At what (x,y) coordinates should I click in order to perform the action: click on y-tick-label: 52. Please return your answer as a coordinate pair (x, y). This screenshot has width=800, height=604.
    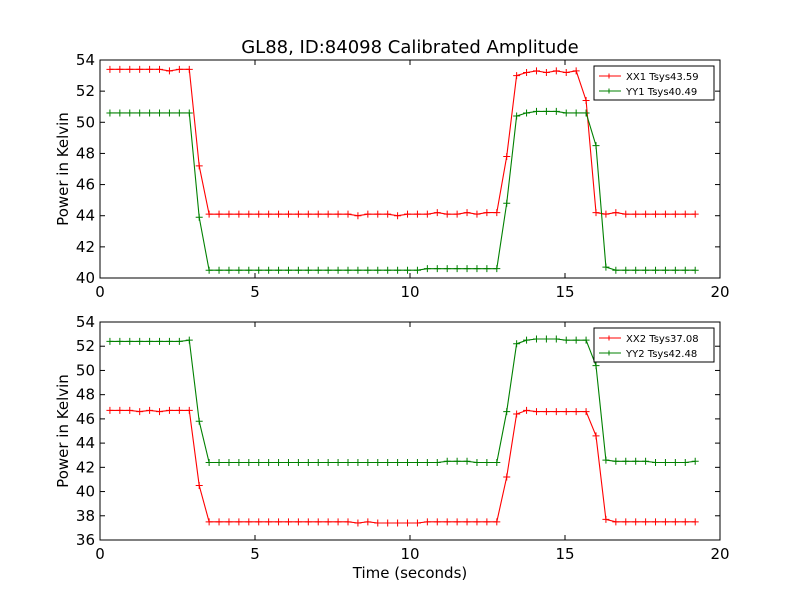
    Looking at the image, I should click on (85, 91).